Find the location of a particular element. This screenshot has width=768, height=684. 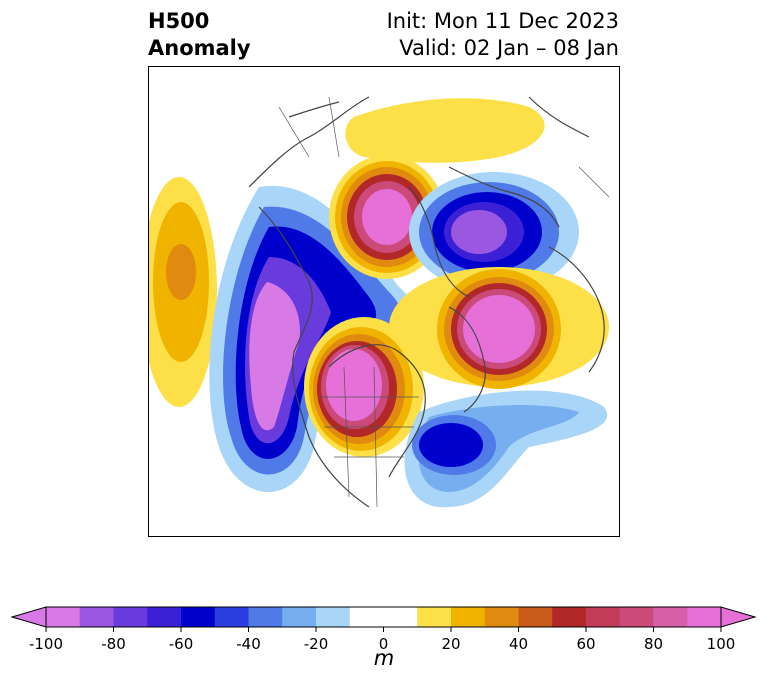

valid-range: Valid: 02 Jan – 08 Jan is located at coordinates (509, 48).